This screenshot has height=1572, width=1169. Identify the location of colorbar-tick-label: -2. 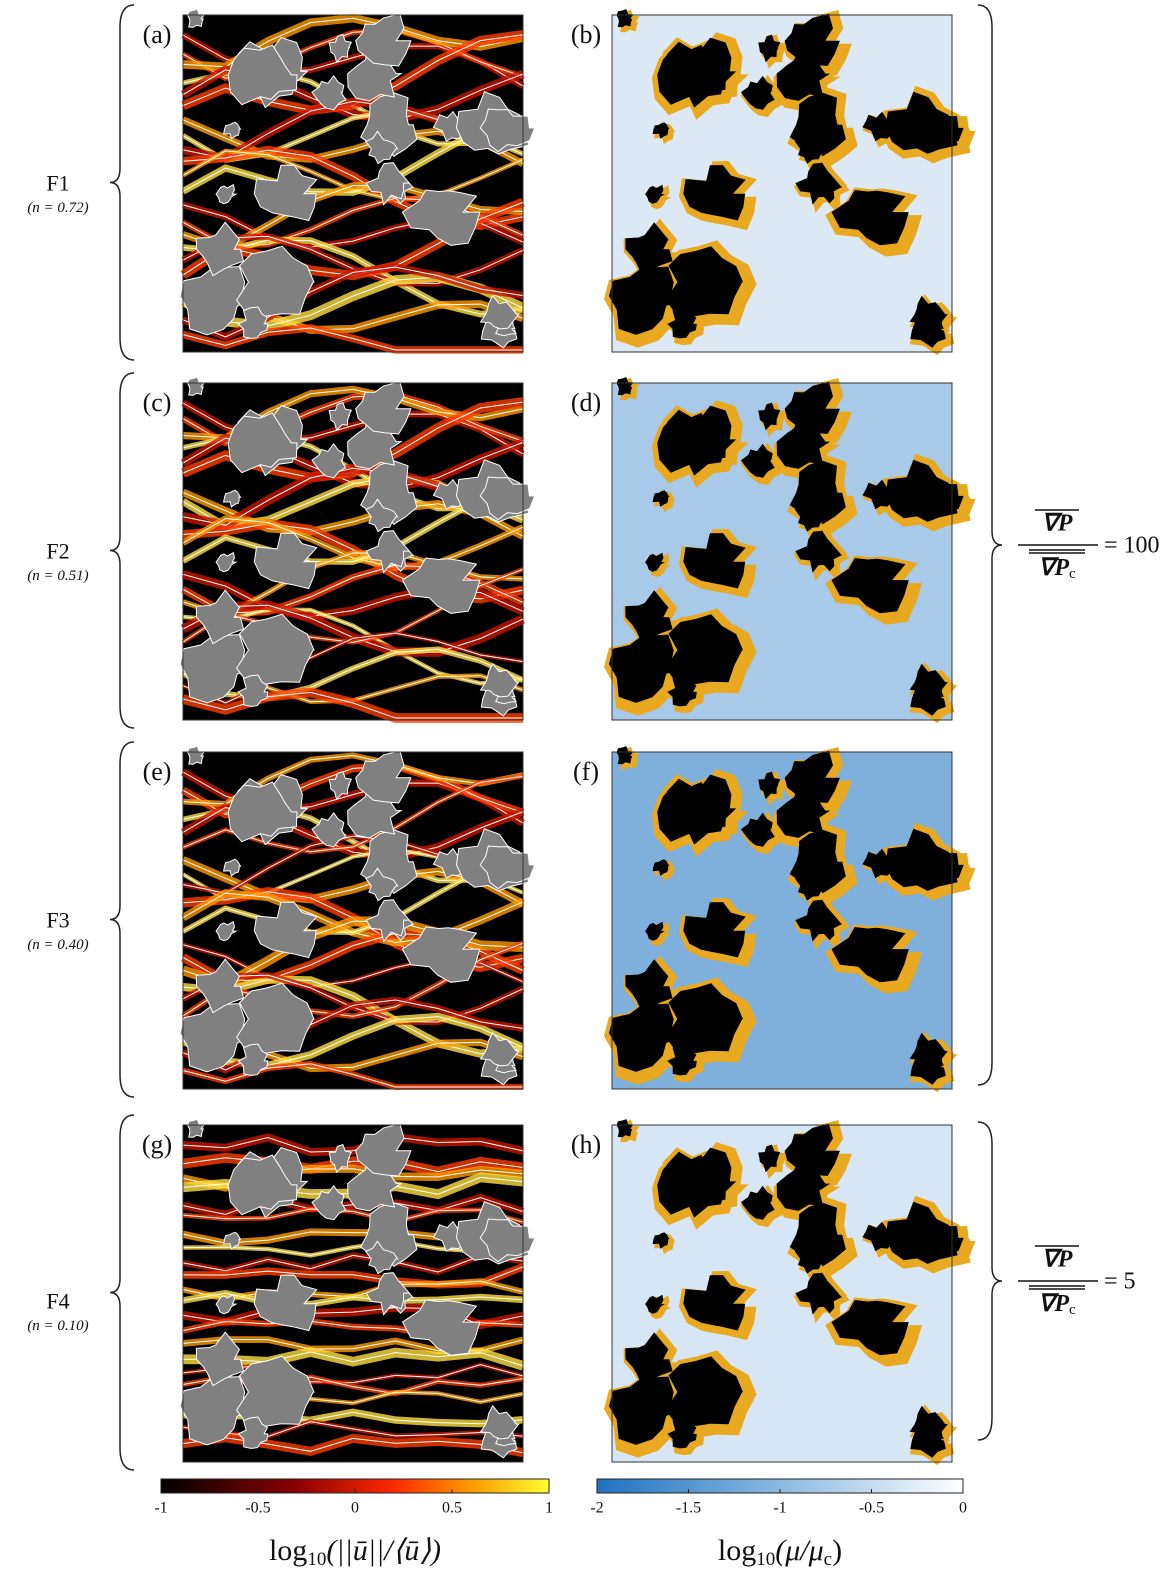
(596, 1508).